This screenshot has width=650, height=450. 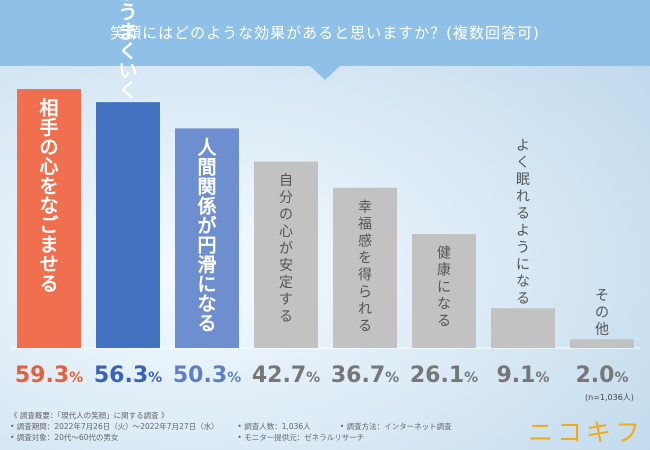 I want to click on value-label-5: 36.7%, so click(x=365, y=375).